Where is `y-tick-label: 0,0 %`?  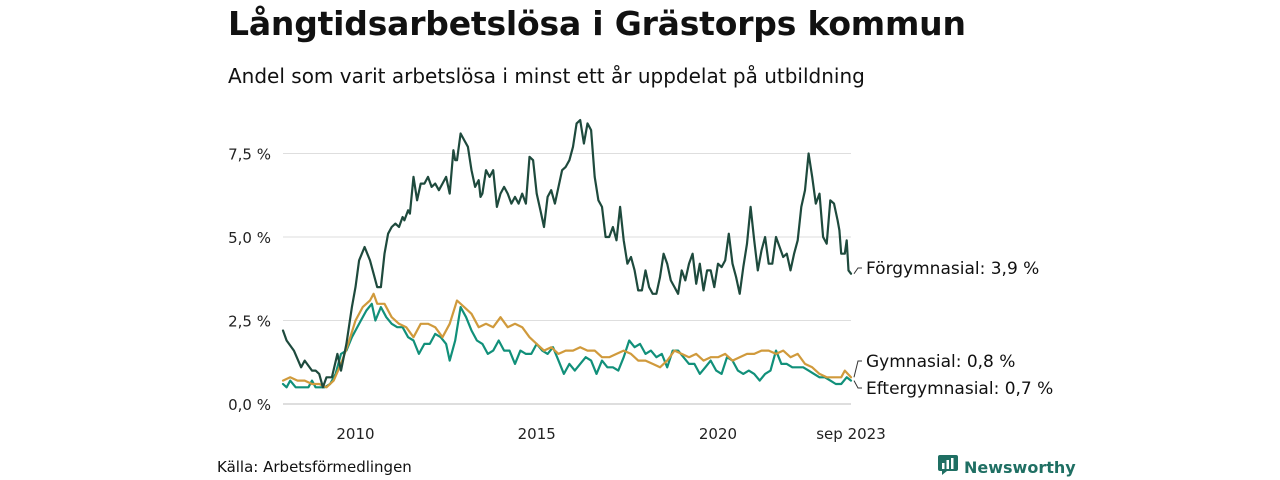 y-tick-label: 0,0 % is located at coordinates (249, 405).